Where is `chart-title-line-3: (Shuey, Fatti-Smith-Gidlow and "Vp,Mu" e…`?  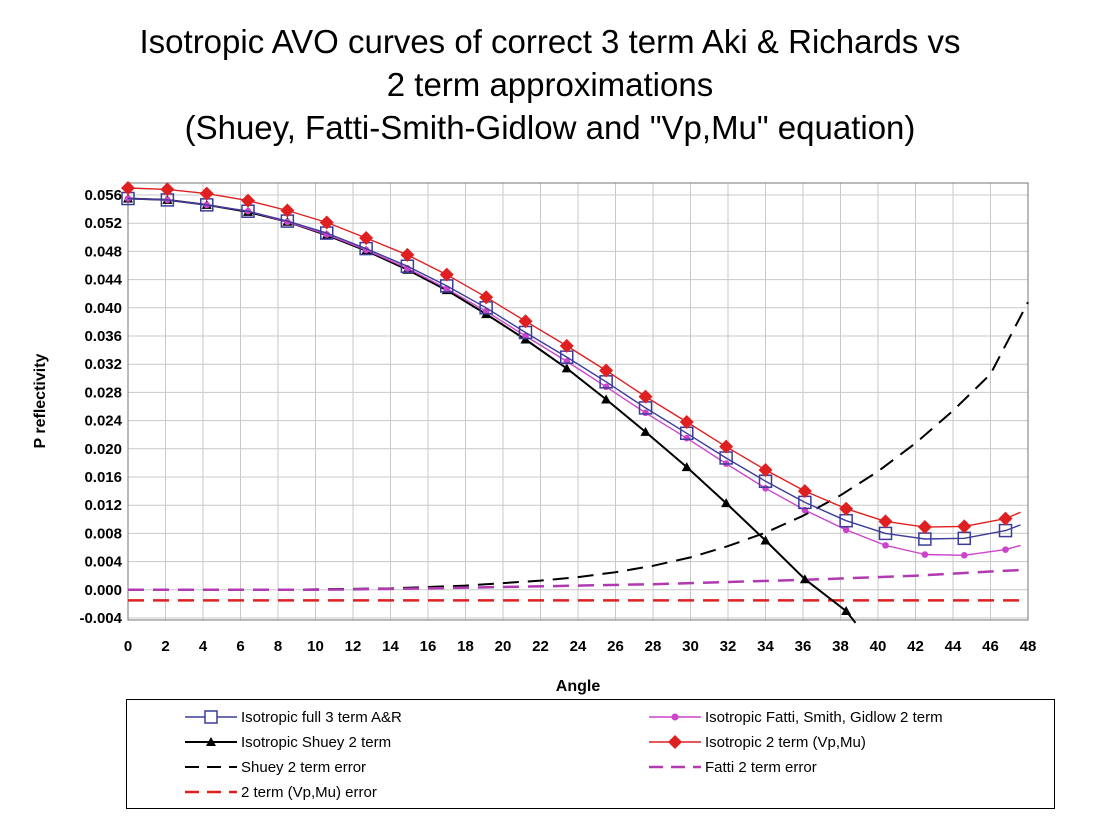 chart-title-line-3: (Shuey, Fatti-Smith-Gidlow and "Vp,Mu" e… is located at coordinates (550, 127).